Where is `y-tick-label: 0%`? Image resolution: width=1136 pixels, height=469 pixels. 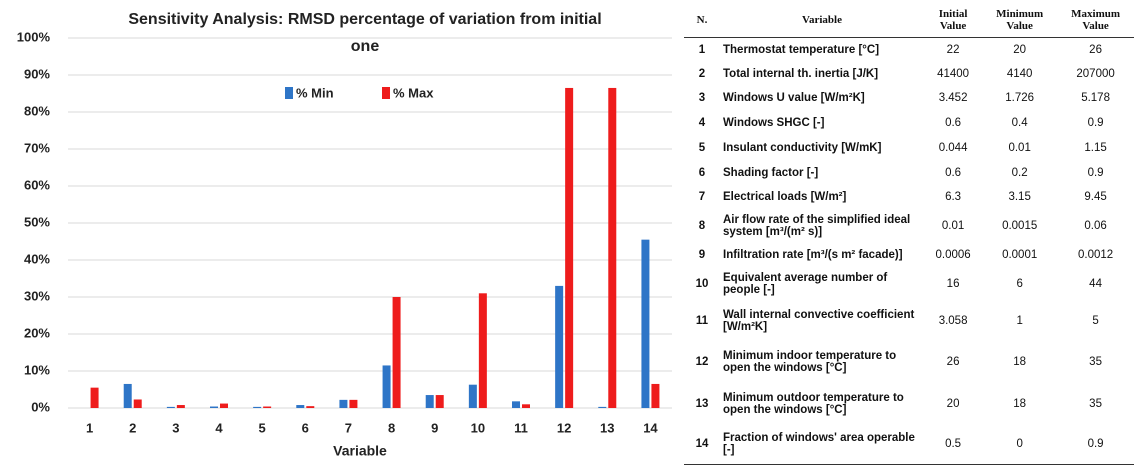 y-tick-label: 0% is located at coordinates (40, 406).